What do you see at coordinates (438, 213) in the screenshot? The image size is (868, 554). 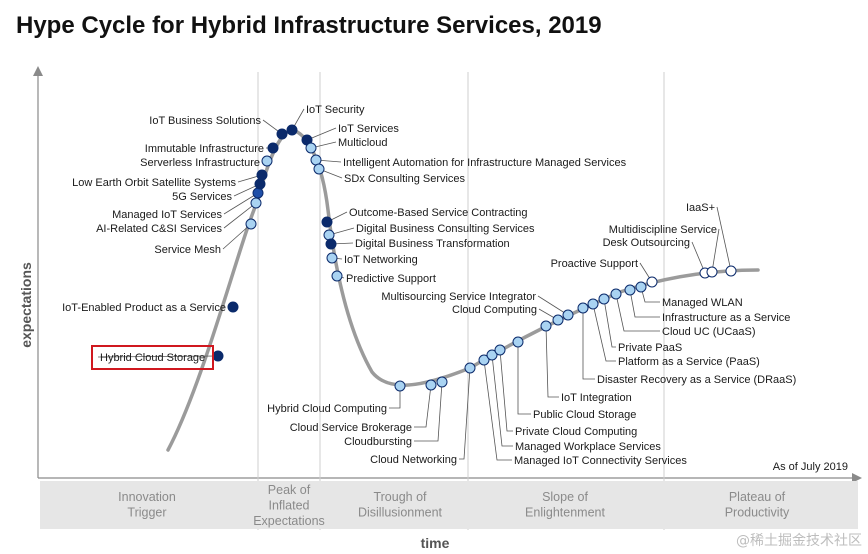 I see `data-label: Outcome-Based Service Contracting` at bounding box center [438, 213].